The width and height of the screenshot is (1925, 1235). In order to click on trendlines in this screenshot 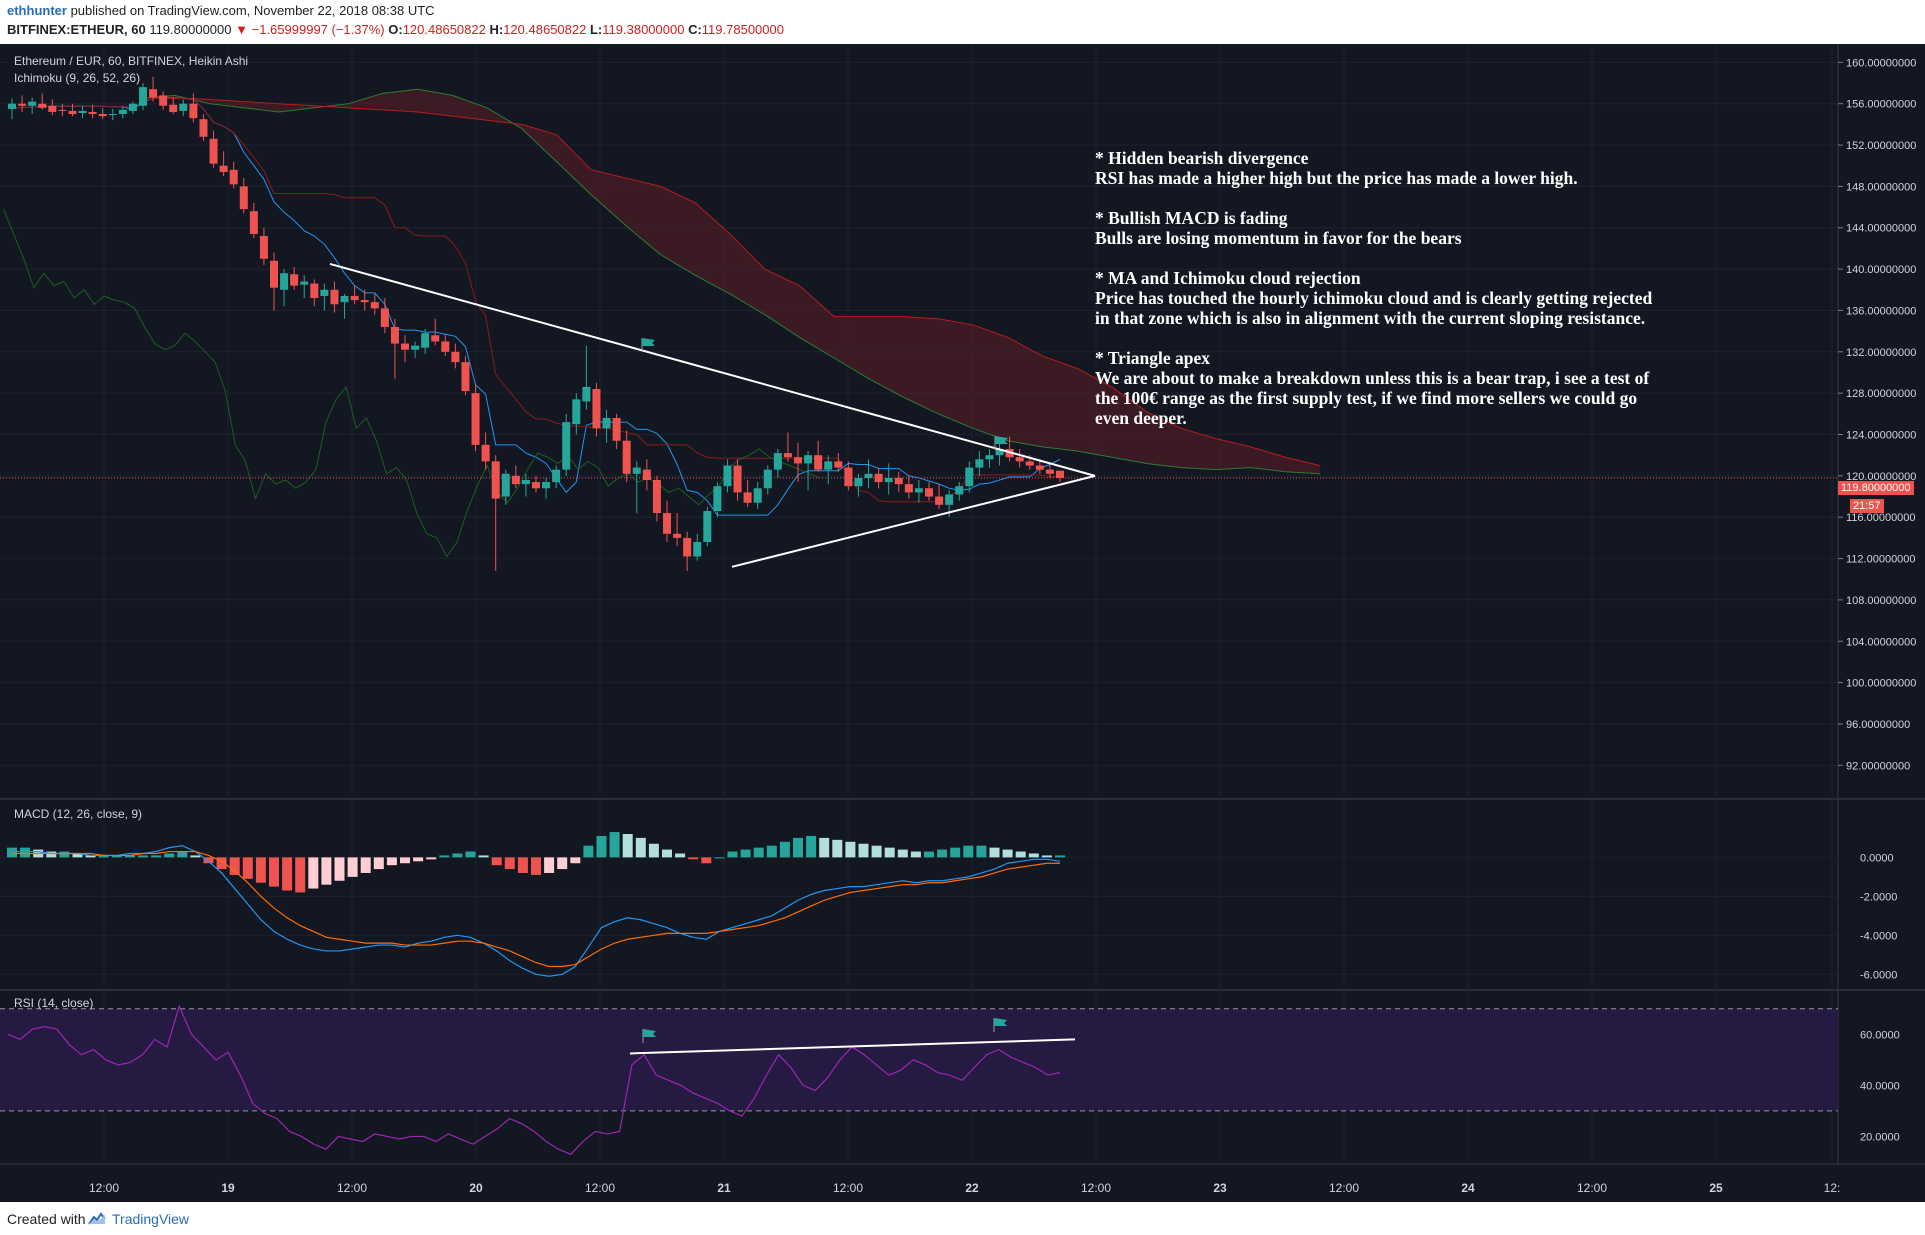, I will do `click(712, 415)`.